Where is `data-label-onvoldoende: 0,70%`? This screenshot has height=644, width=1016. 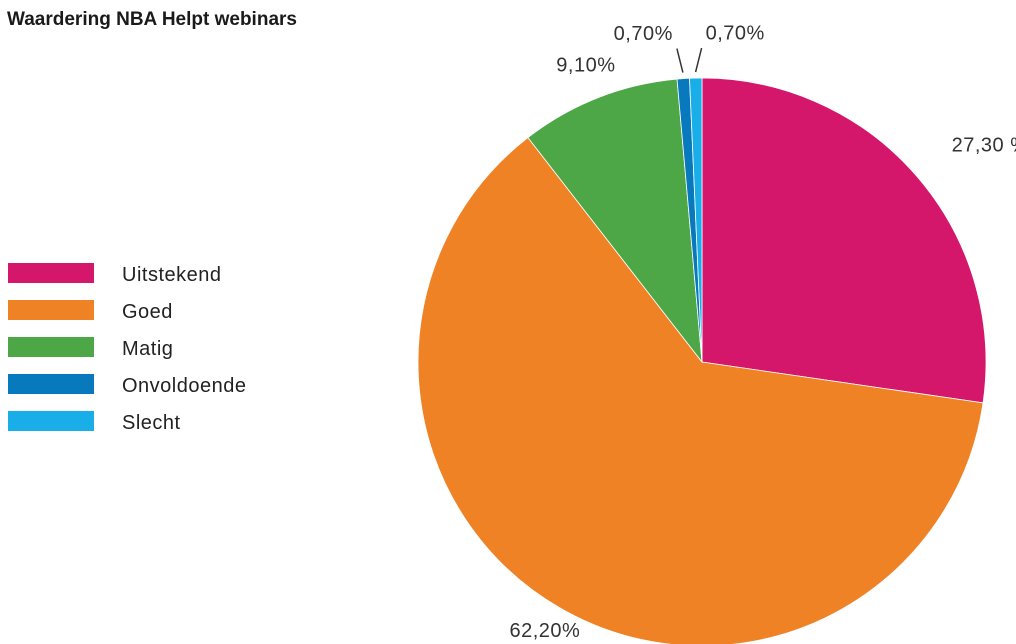 data-label-onvoldoende: 0,70% is located at coordinates (643, 34).